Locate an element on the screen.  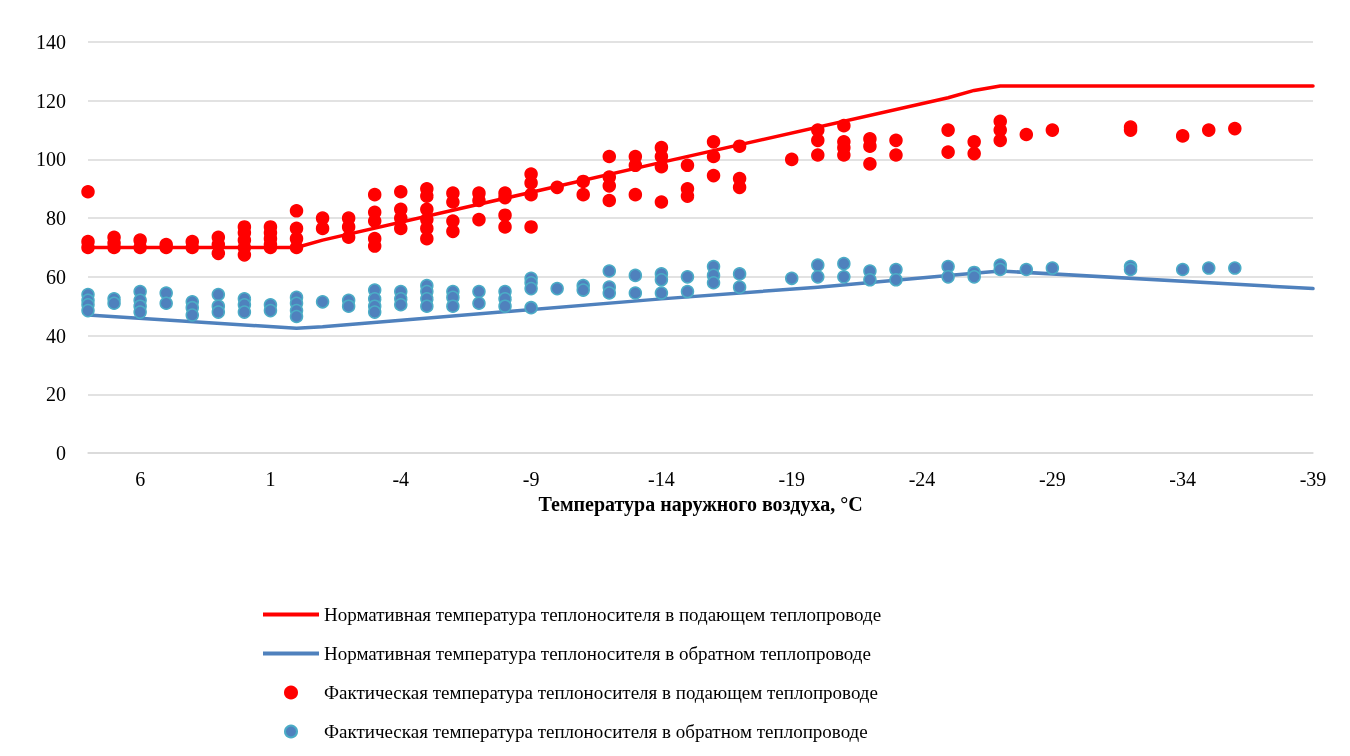
x-tick-label: -34 is located at coordinates (1183, 479).